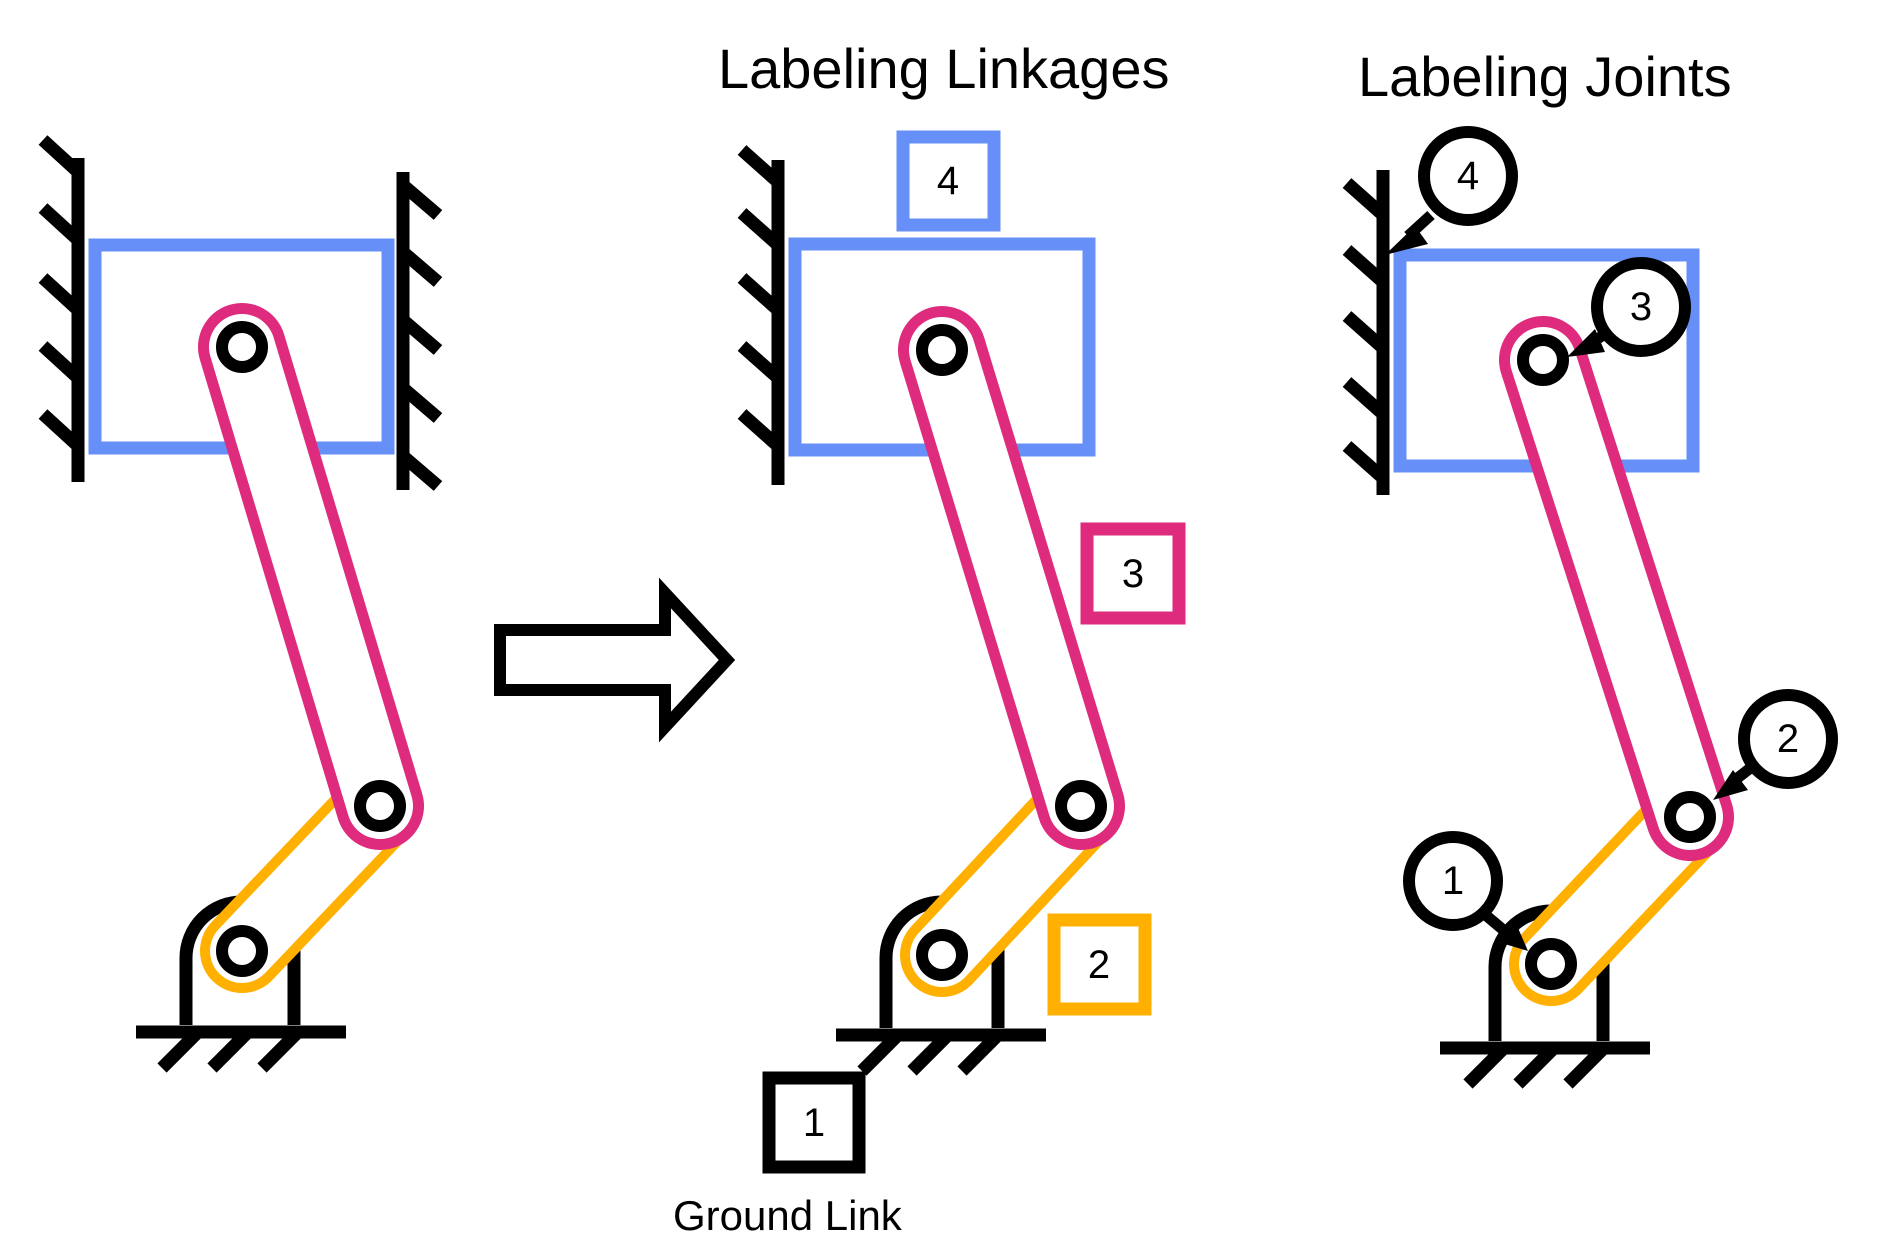 This screenshot has width=1899, height=1248. I want to click on joint-label-4: 4, so click(1451, 190).